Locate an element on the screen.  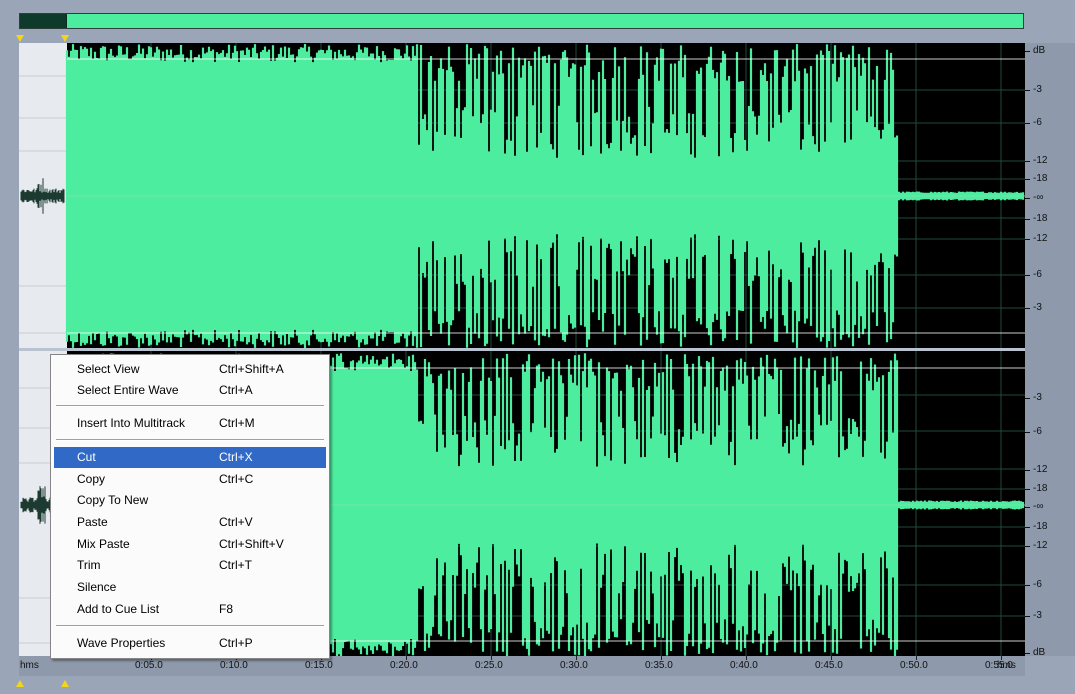
menu-item-shortcut: Ctrl+T is located at coordinates (235, 565).